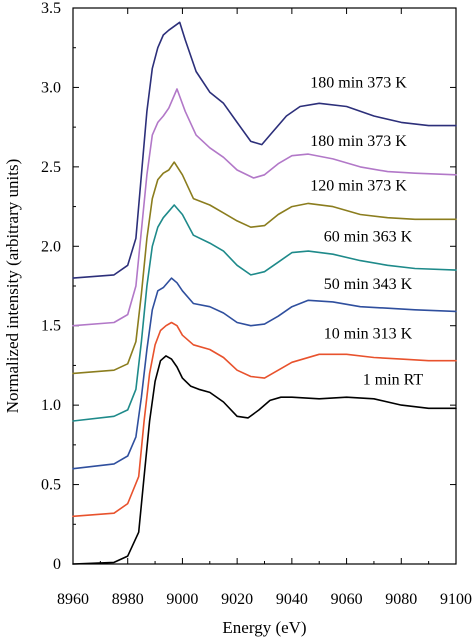 This screenshot has width=474, height=640. What do you see at coordinates (358, 186) in the screenshot?
I see `series-label-4: 120 min 373 K` at bounding box center [358, 186].